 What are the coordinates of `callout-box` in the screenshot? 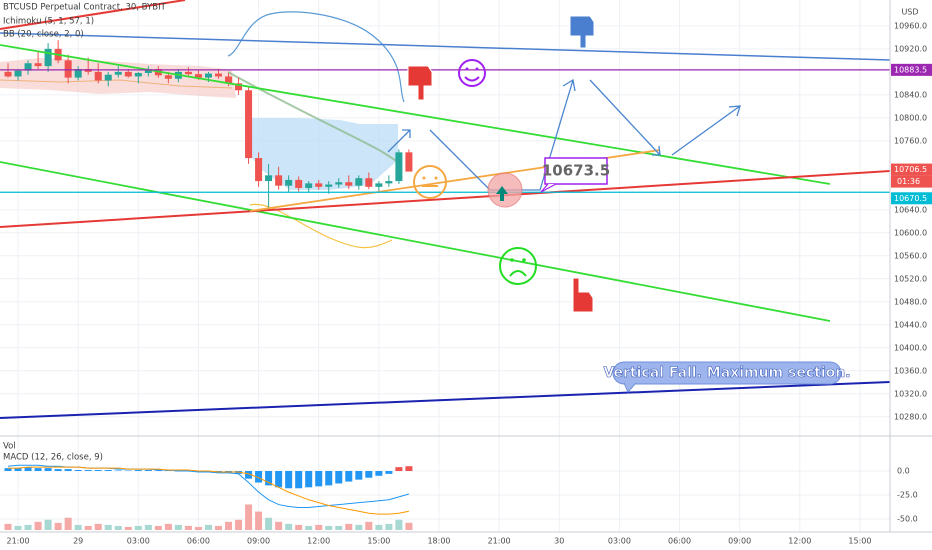 It's located at (576, 171).